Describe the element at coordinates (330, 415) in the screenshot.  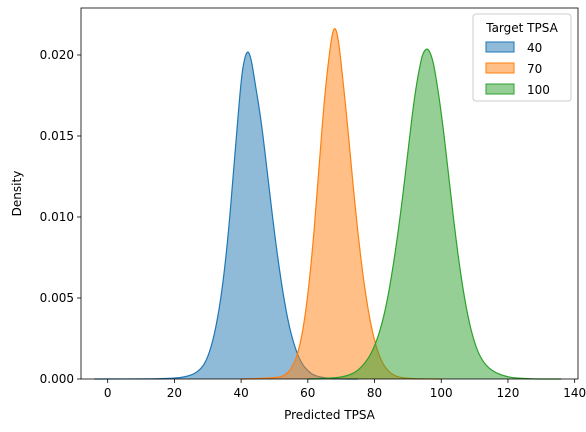
I see `x-axis-label: Predicted TPSA` at that location.